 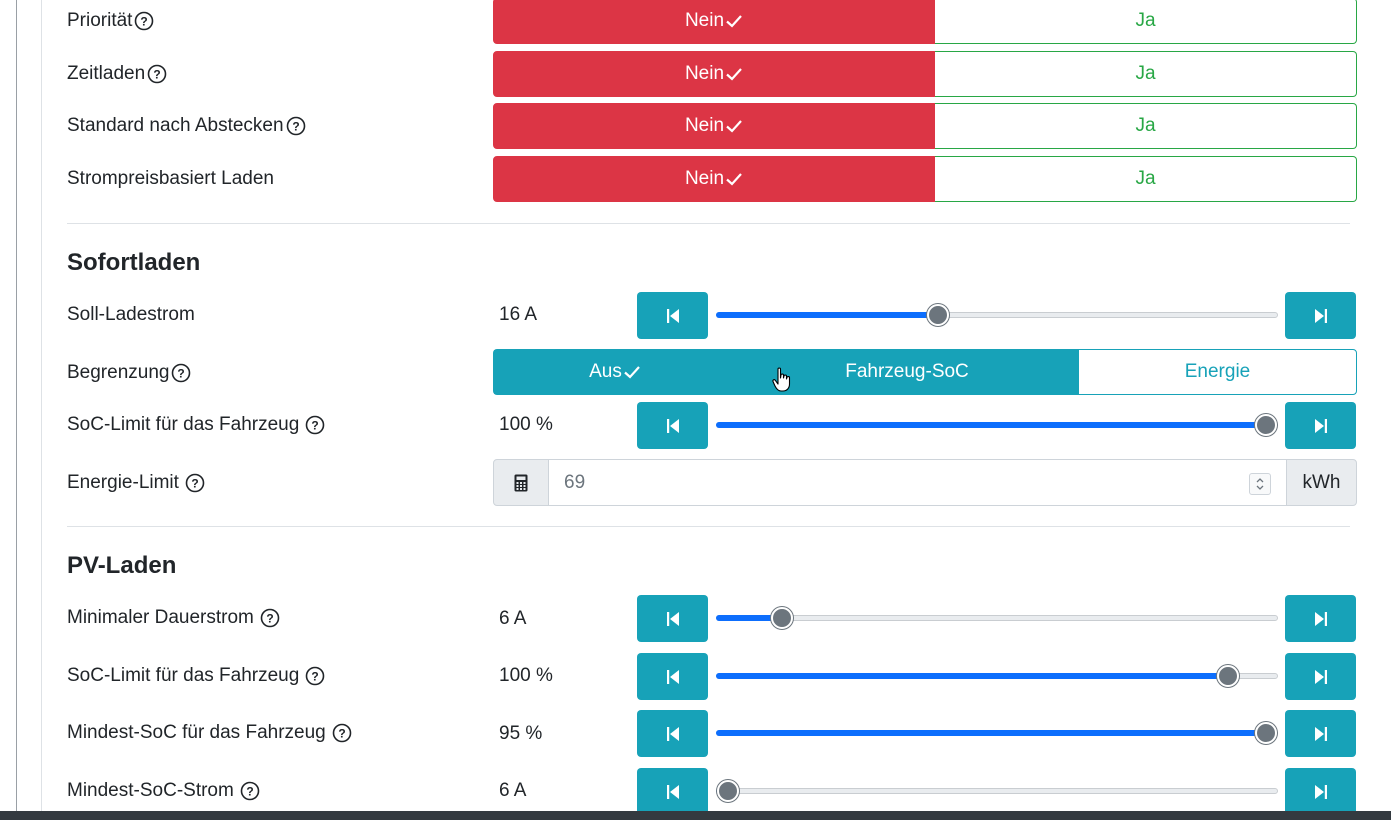 I want to click on mindest-soc-strom-label: Mindest-SoC-Strom ?, so click(x=163, y=791).